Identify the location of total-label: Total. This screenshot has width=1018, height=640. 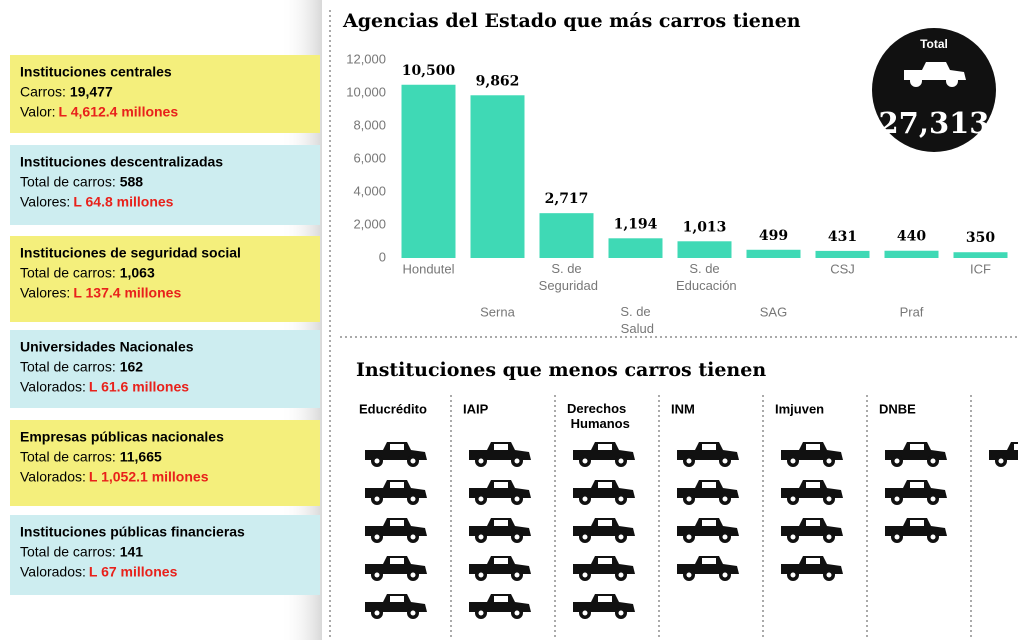
(934, 44).